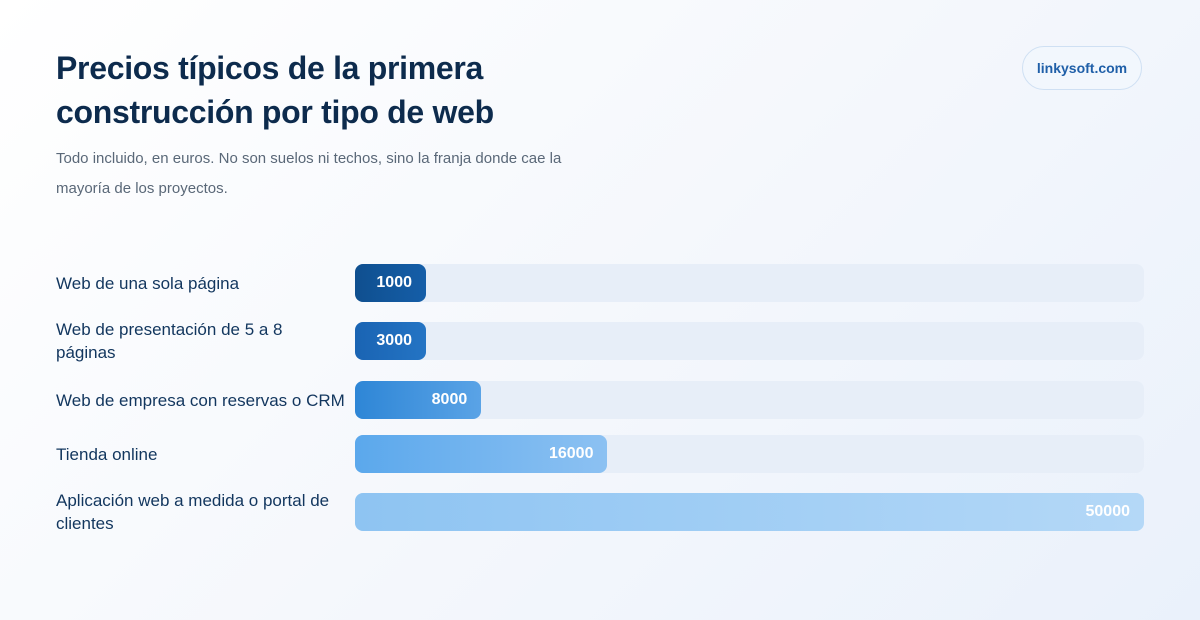 The width and height of the screenshot is (1200, 620). I want to click on bar-track: 1000, so click(749, 283).